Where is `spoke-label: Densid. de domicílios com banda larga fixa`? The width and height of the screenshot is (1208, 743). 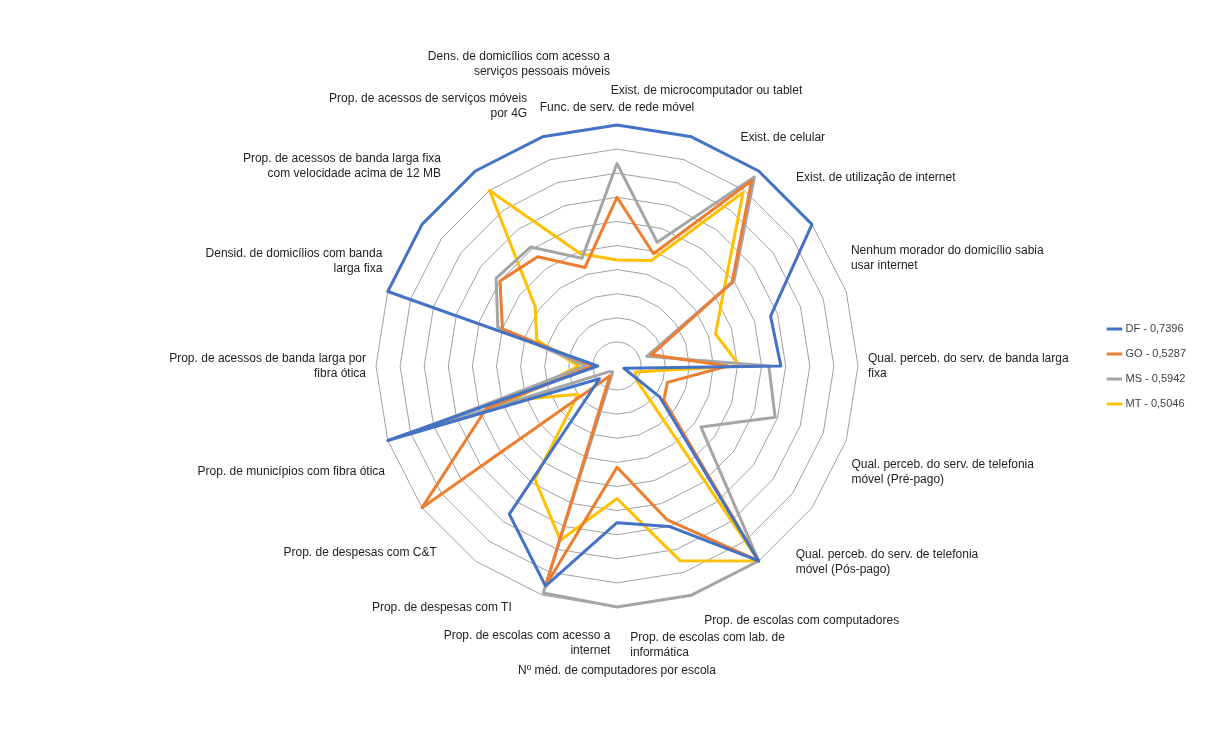 spoke-label: Densid. de domicílios com banda larga fixa is located at coordinates (294, 260).